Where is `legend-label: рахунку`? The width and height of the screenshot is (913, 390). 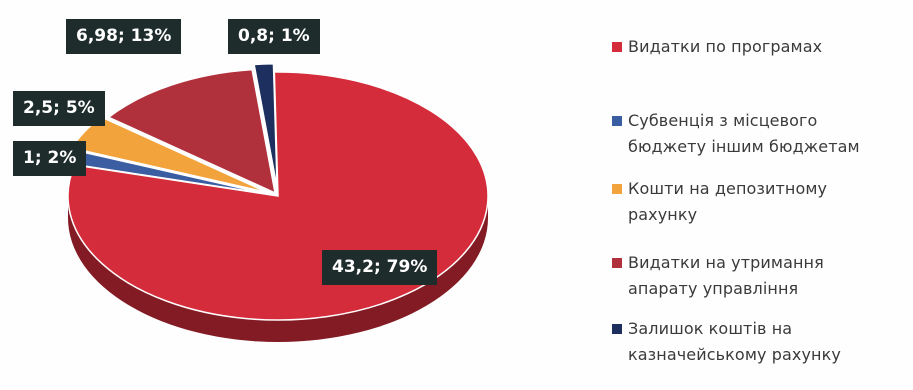 legend-label: рахунку is located at coordinates (663, 214).